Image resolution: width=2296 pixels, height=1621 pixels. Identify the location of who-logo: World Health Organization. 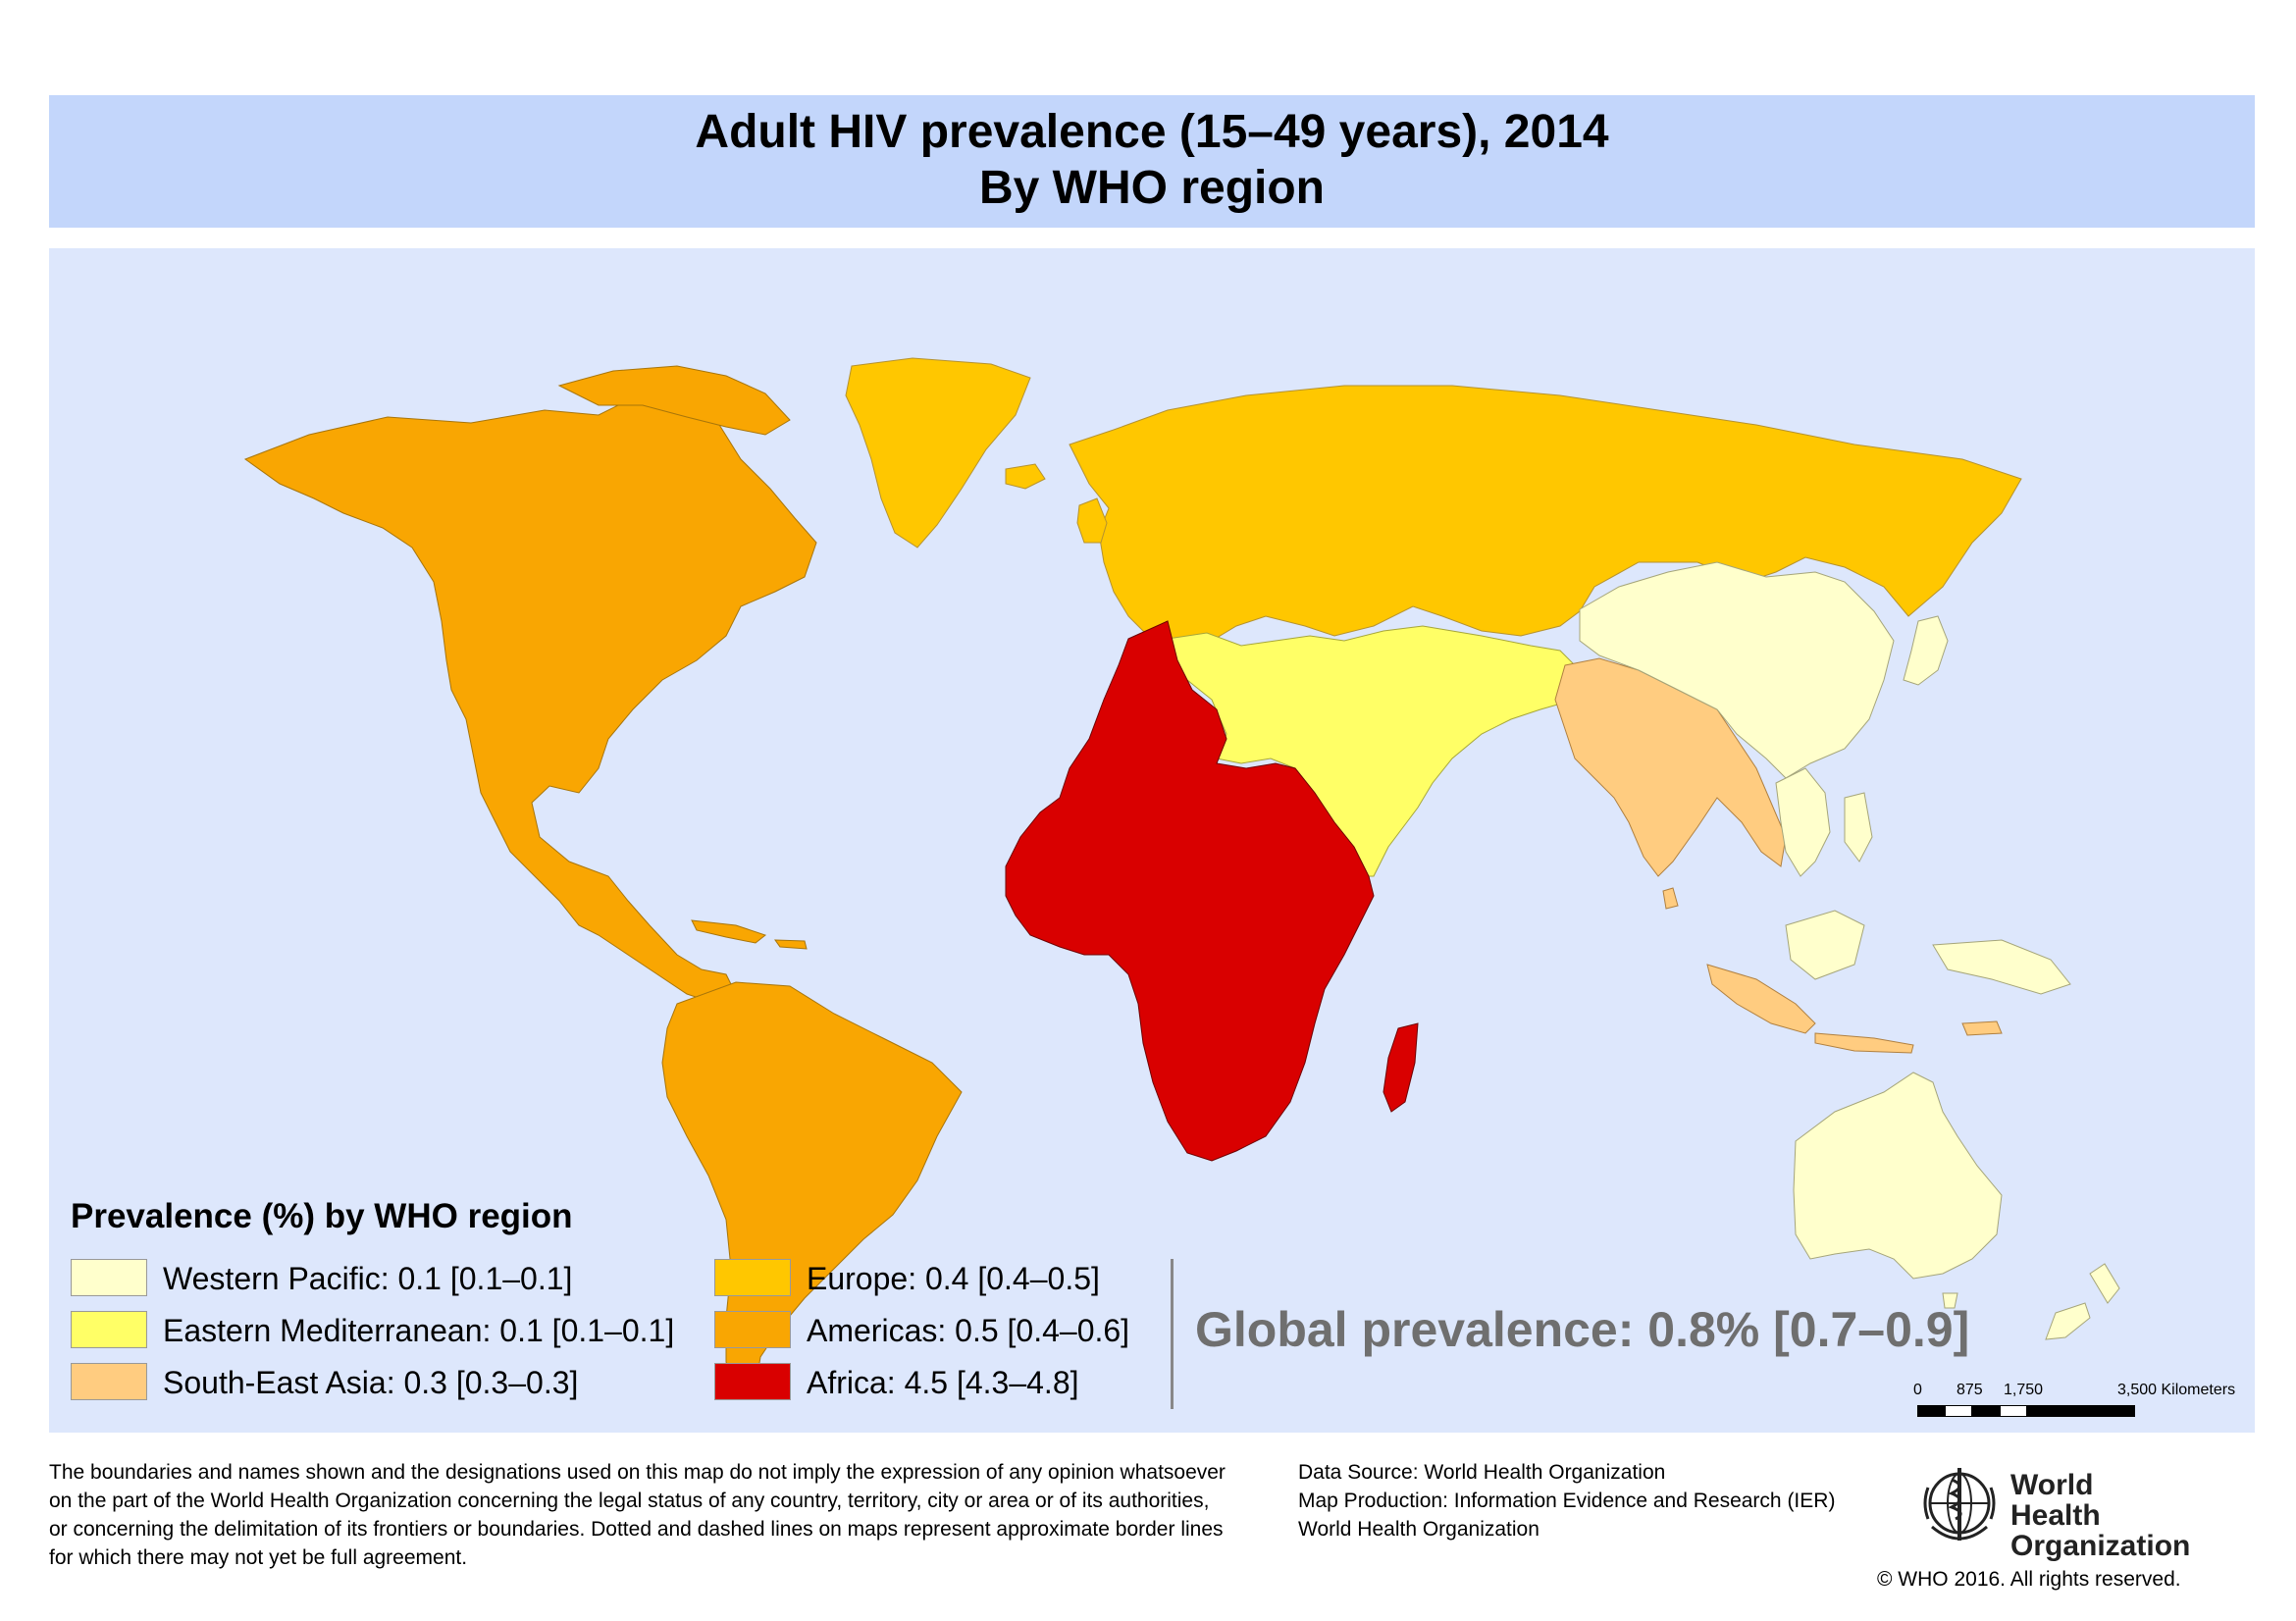
(2053, 1510).